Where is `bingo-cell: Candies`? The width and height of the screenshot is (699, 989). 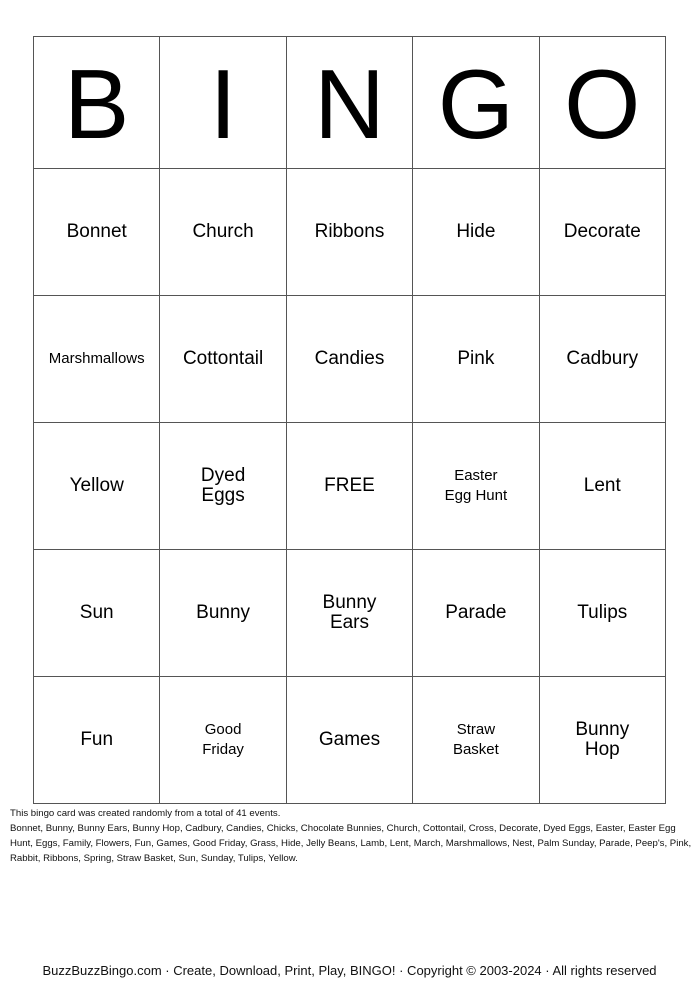 bingo-cell: Candies is located at coordinates (349, 359).